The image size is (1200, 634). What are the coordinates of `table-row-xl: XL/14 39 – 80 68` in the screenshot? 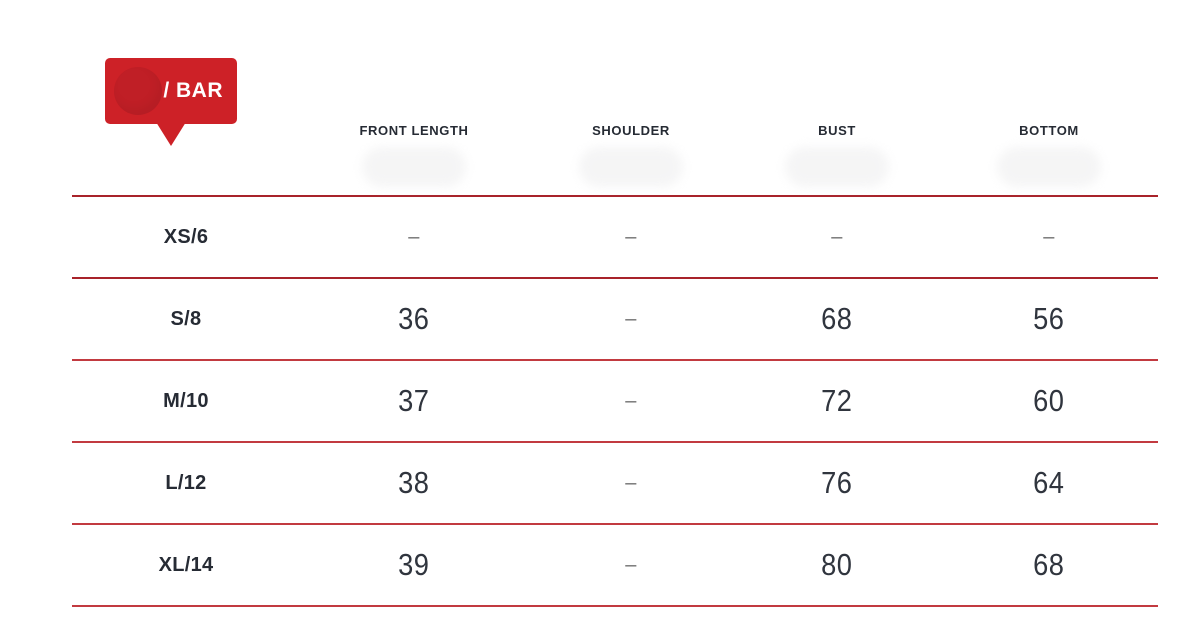 It's located at (615, 566).